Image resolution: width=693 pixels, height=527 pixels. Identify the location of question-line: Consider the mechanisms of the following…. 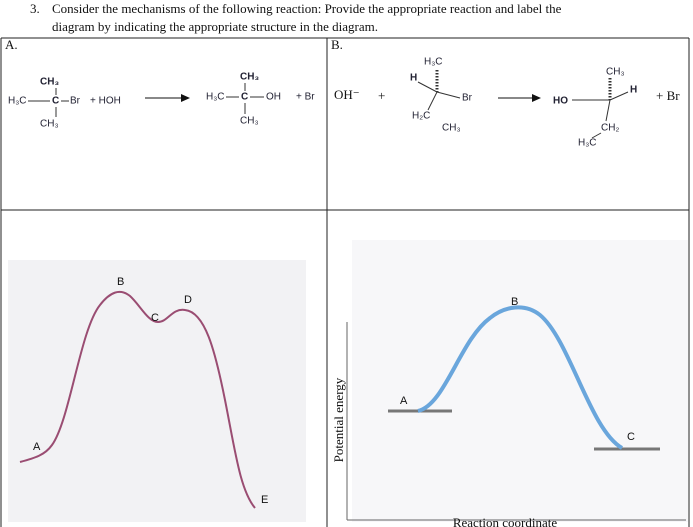
(307, 8).